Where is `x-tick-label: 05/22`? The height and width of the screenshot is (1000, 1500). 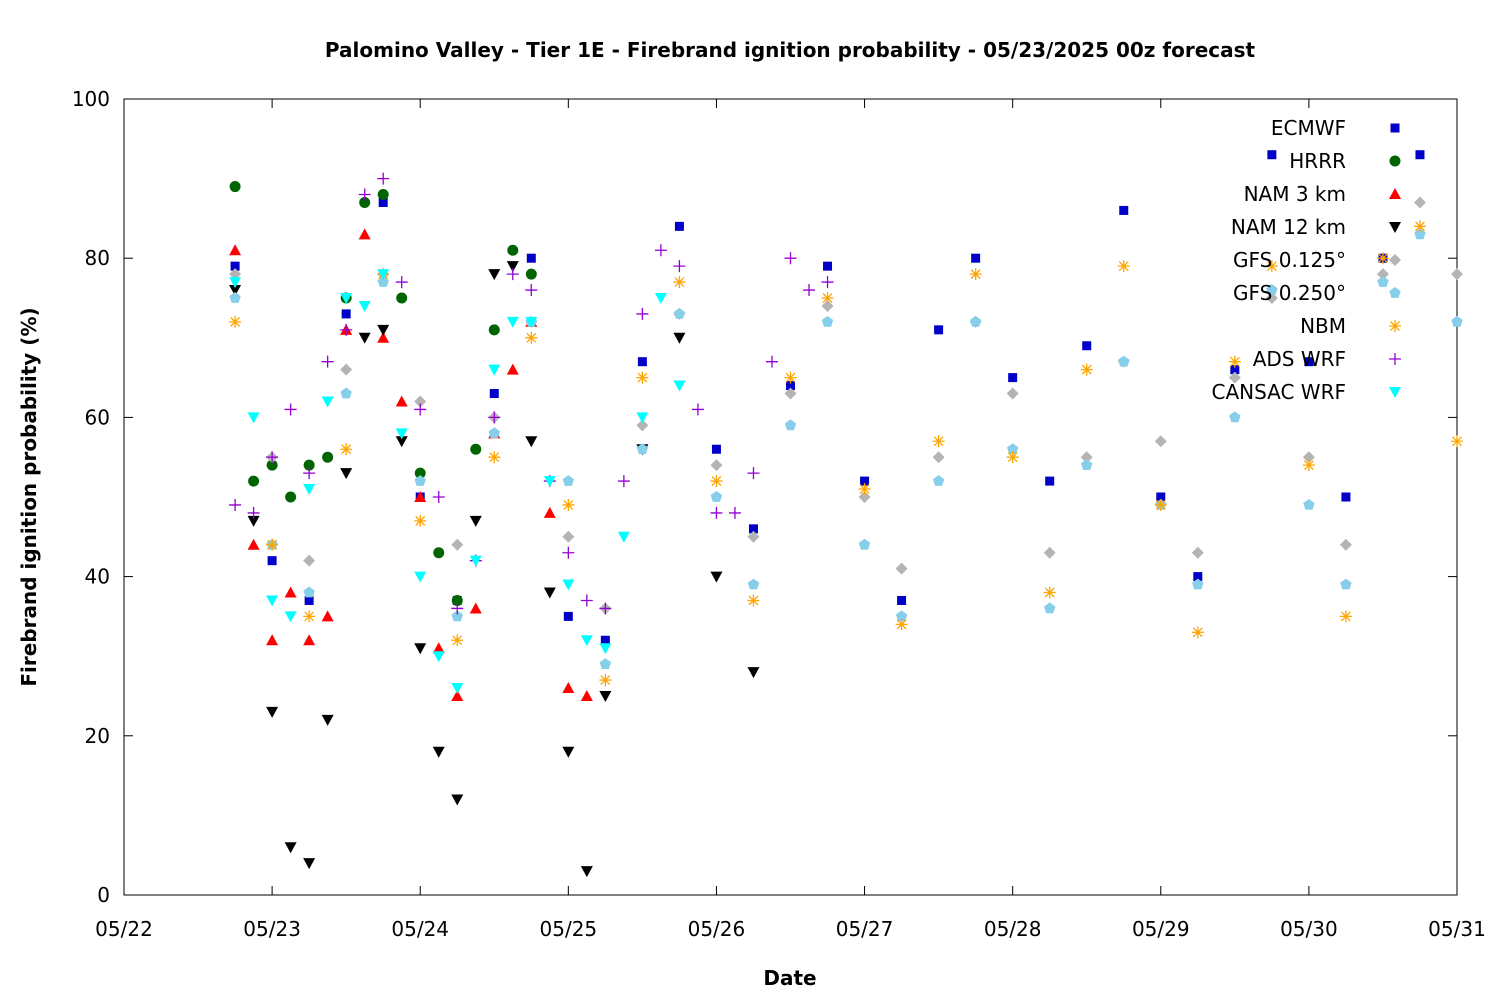
x-tick-label: 05/22 is located at coordinates (124, 929).